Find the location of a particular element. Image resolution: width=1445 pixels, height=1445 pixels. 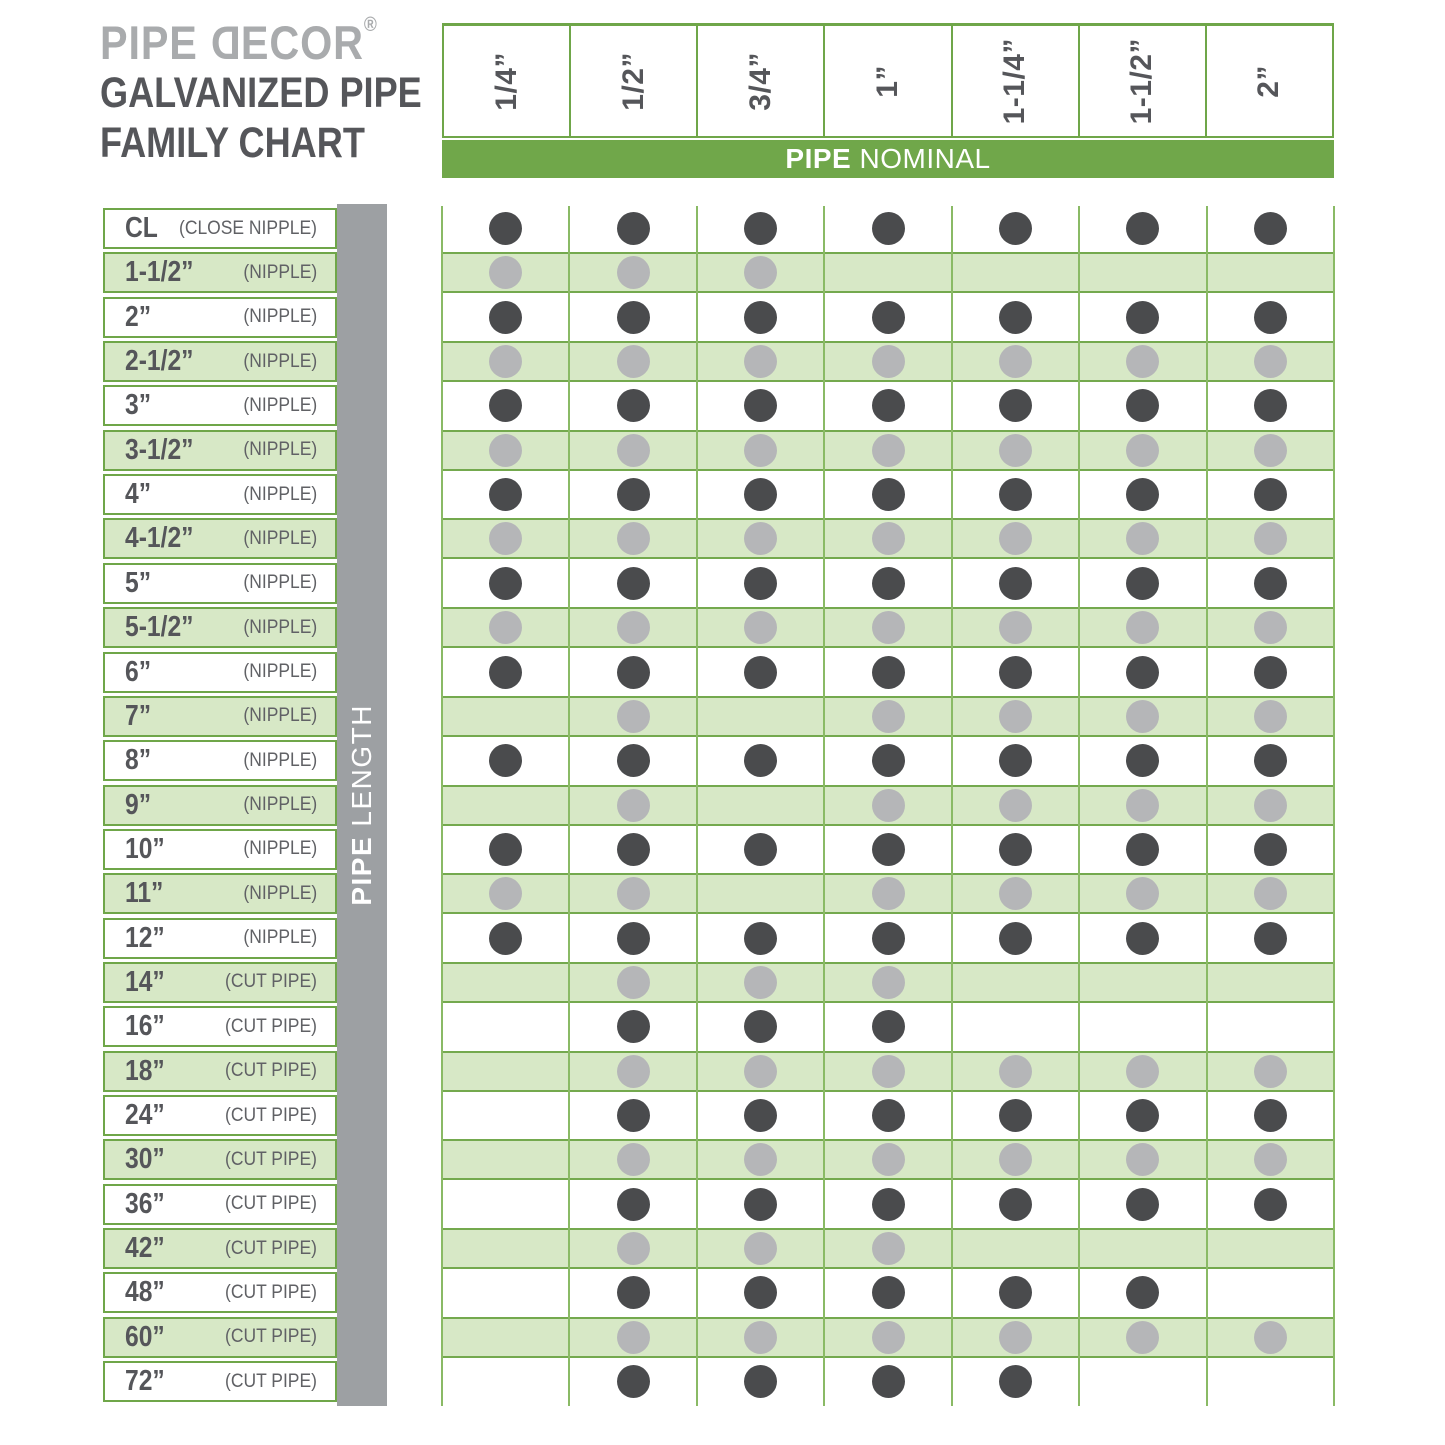

row-size-label: 3-1/2” is located at coordinates (159, 449).